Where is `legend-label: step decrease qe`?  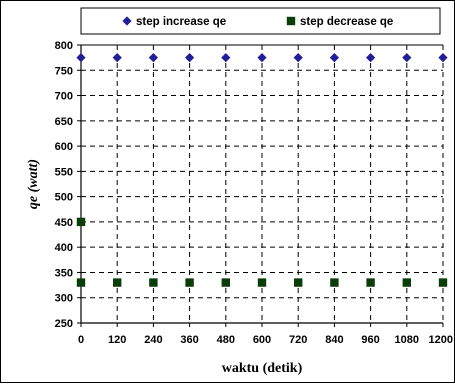
legend-label: step decrease qe is located at coordinates (346, 22).